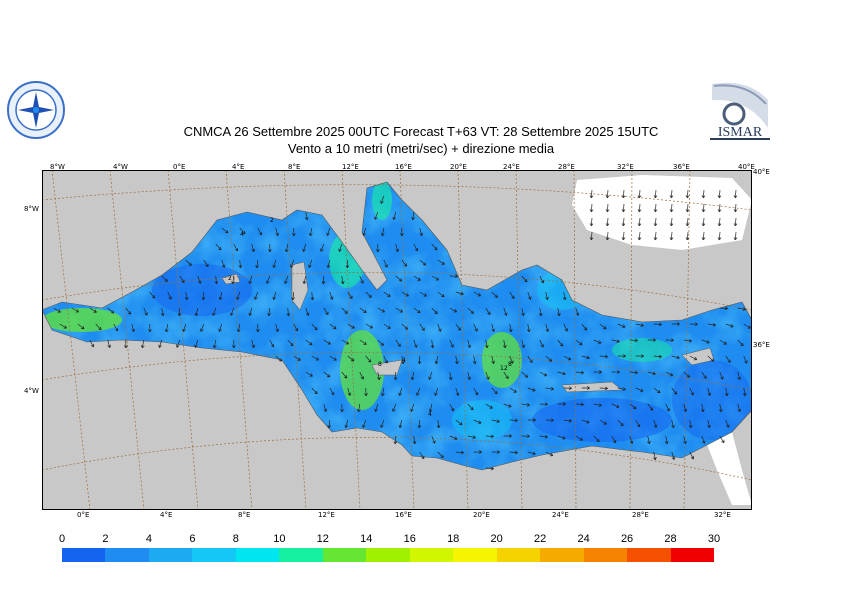 The height and width of the screenshot is (596, 842). Describe the element at coordinates (681, 167) in the screenshot. I see `top-longitude-label: 36°E` at that location.